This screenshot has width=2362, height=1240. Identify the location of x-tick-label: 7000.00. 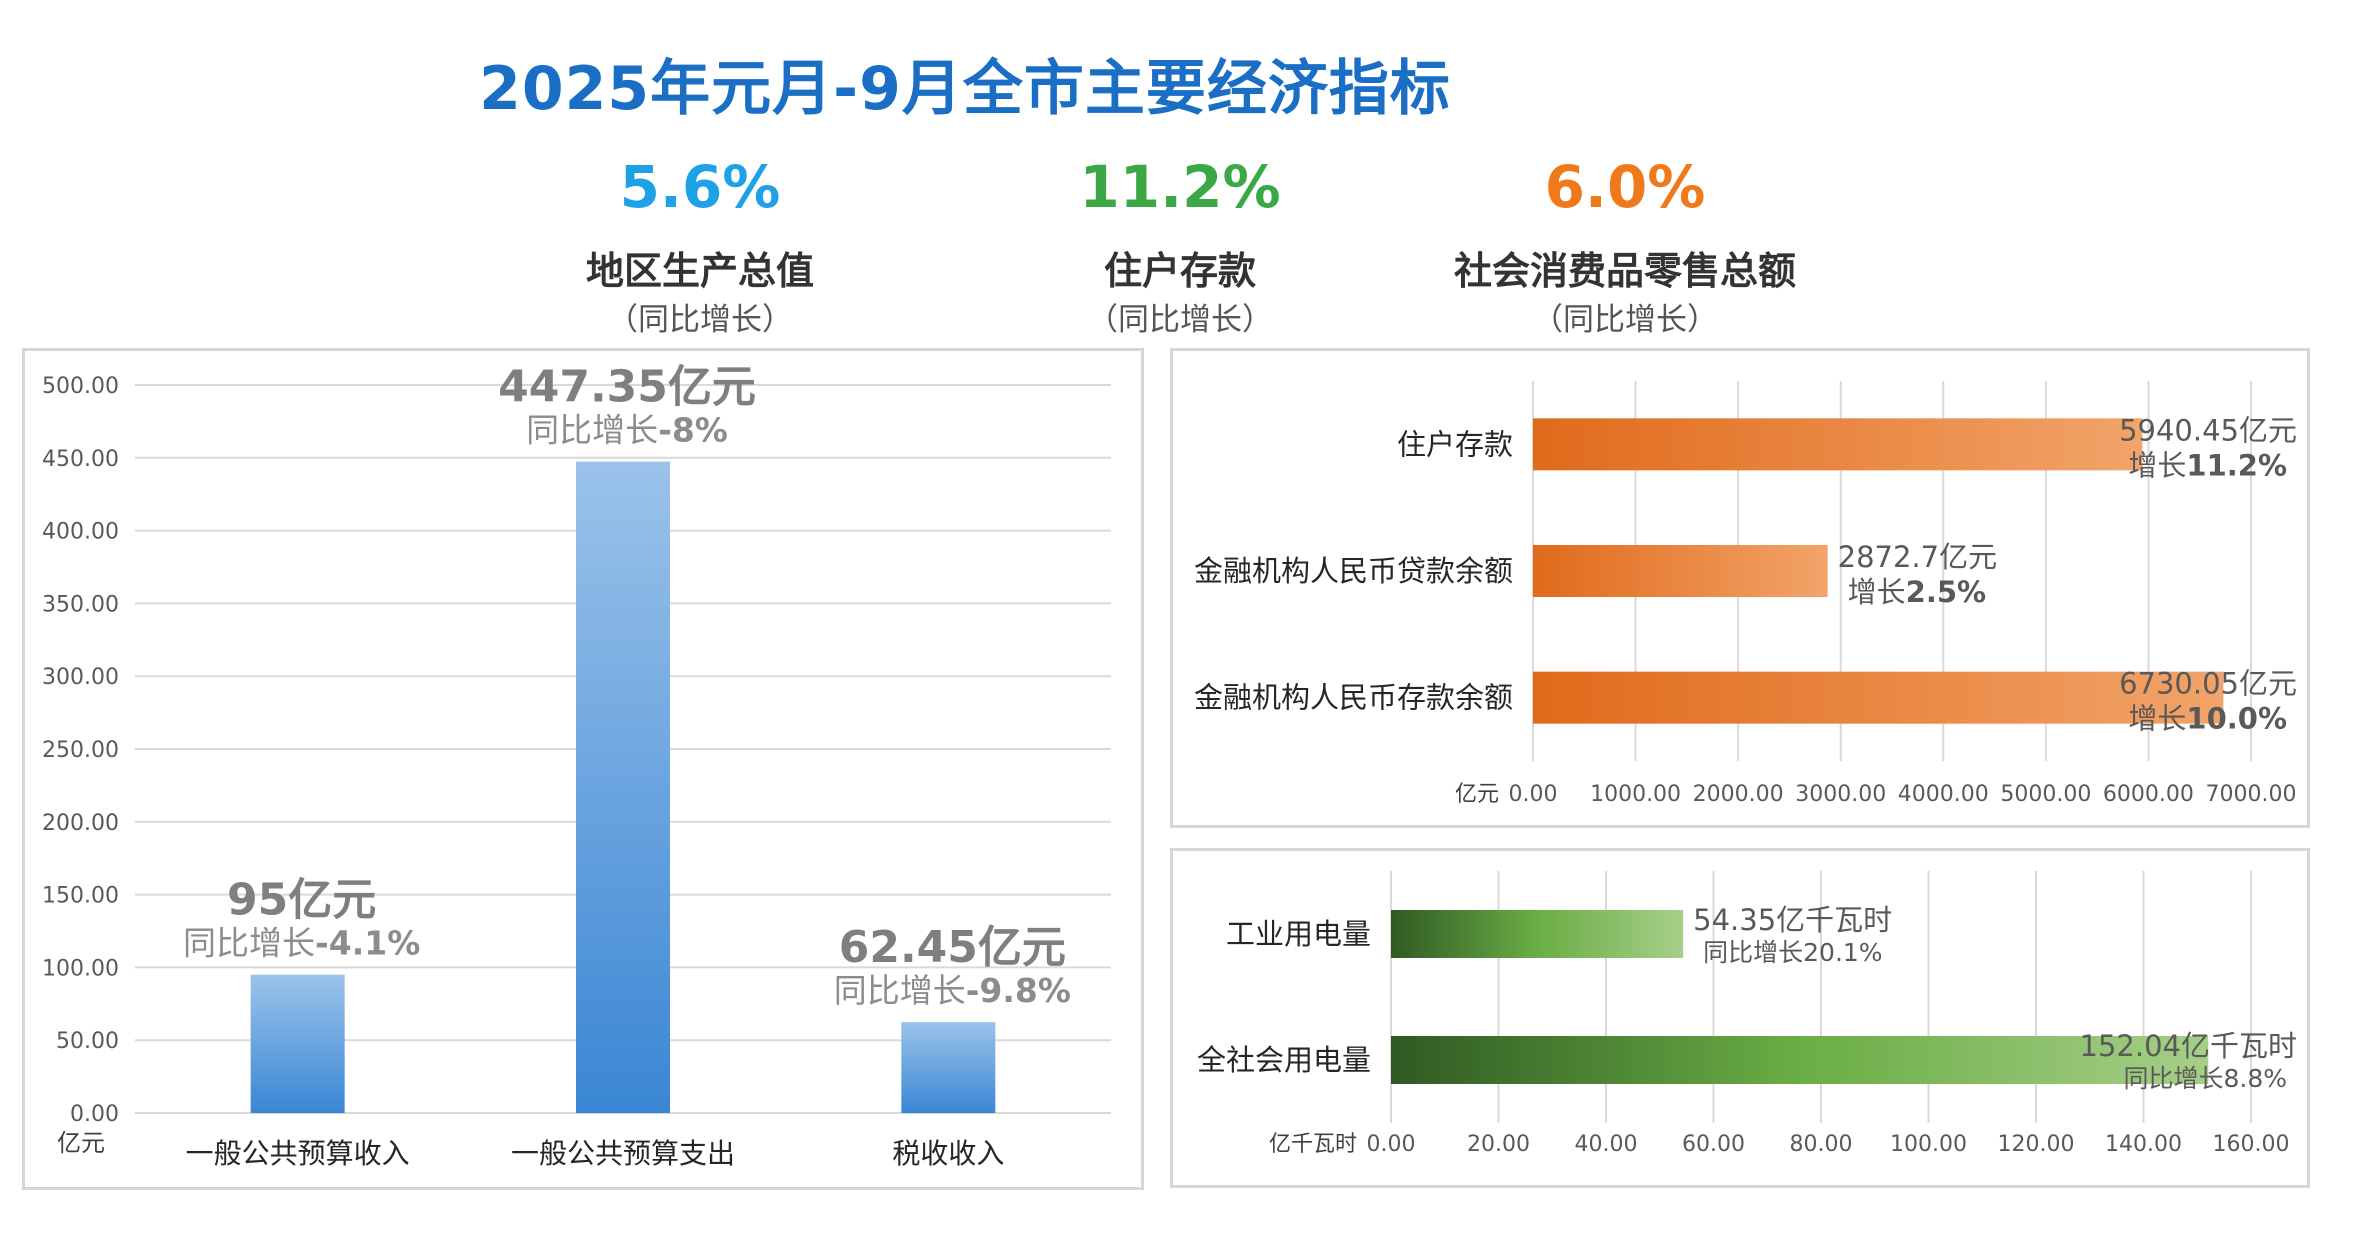
(2251, 794).